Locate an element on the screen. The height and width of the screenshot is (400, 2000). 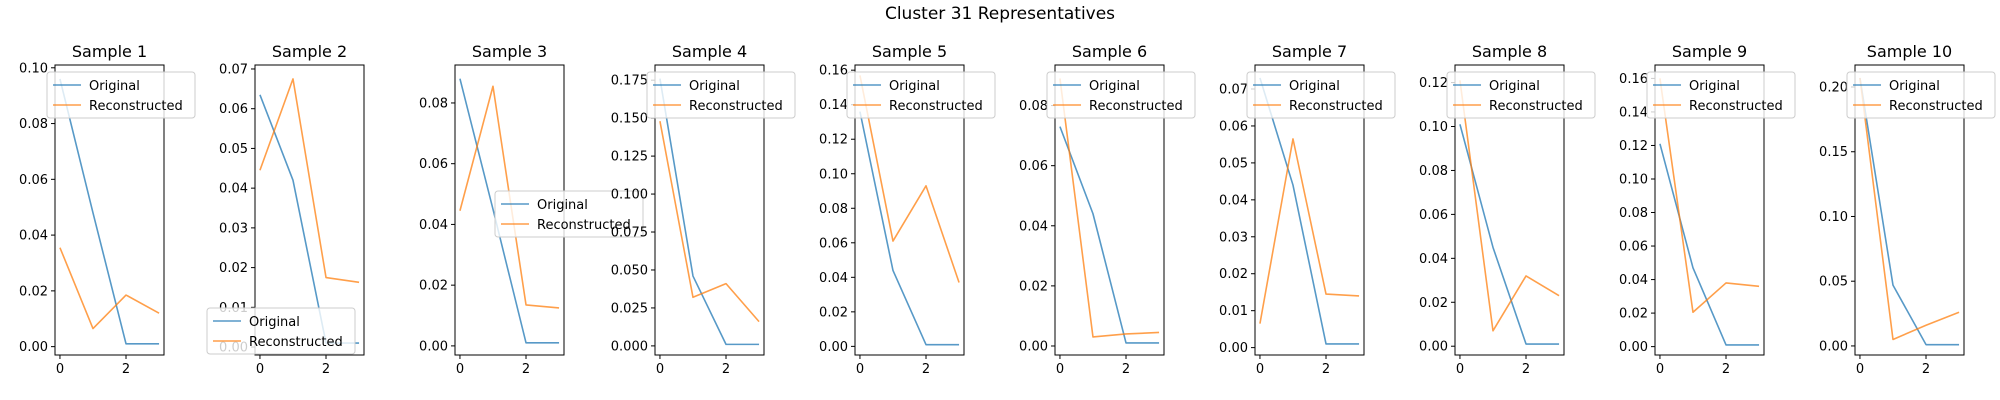
y-tick-label: 0.050 is located at coordinates (629, 270).